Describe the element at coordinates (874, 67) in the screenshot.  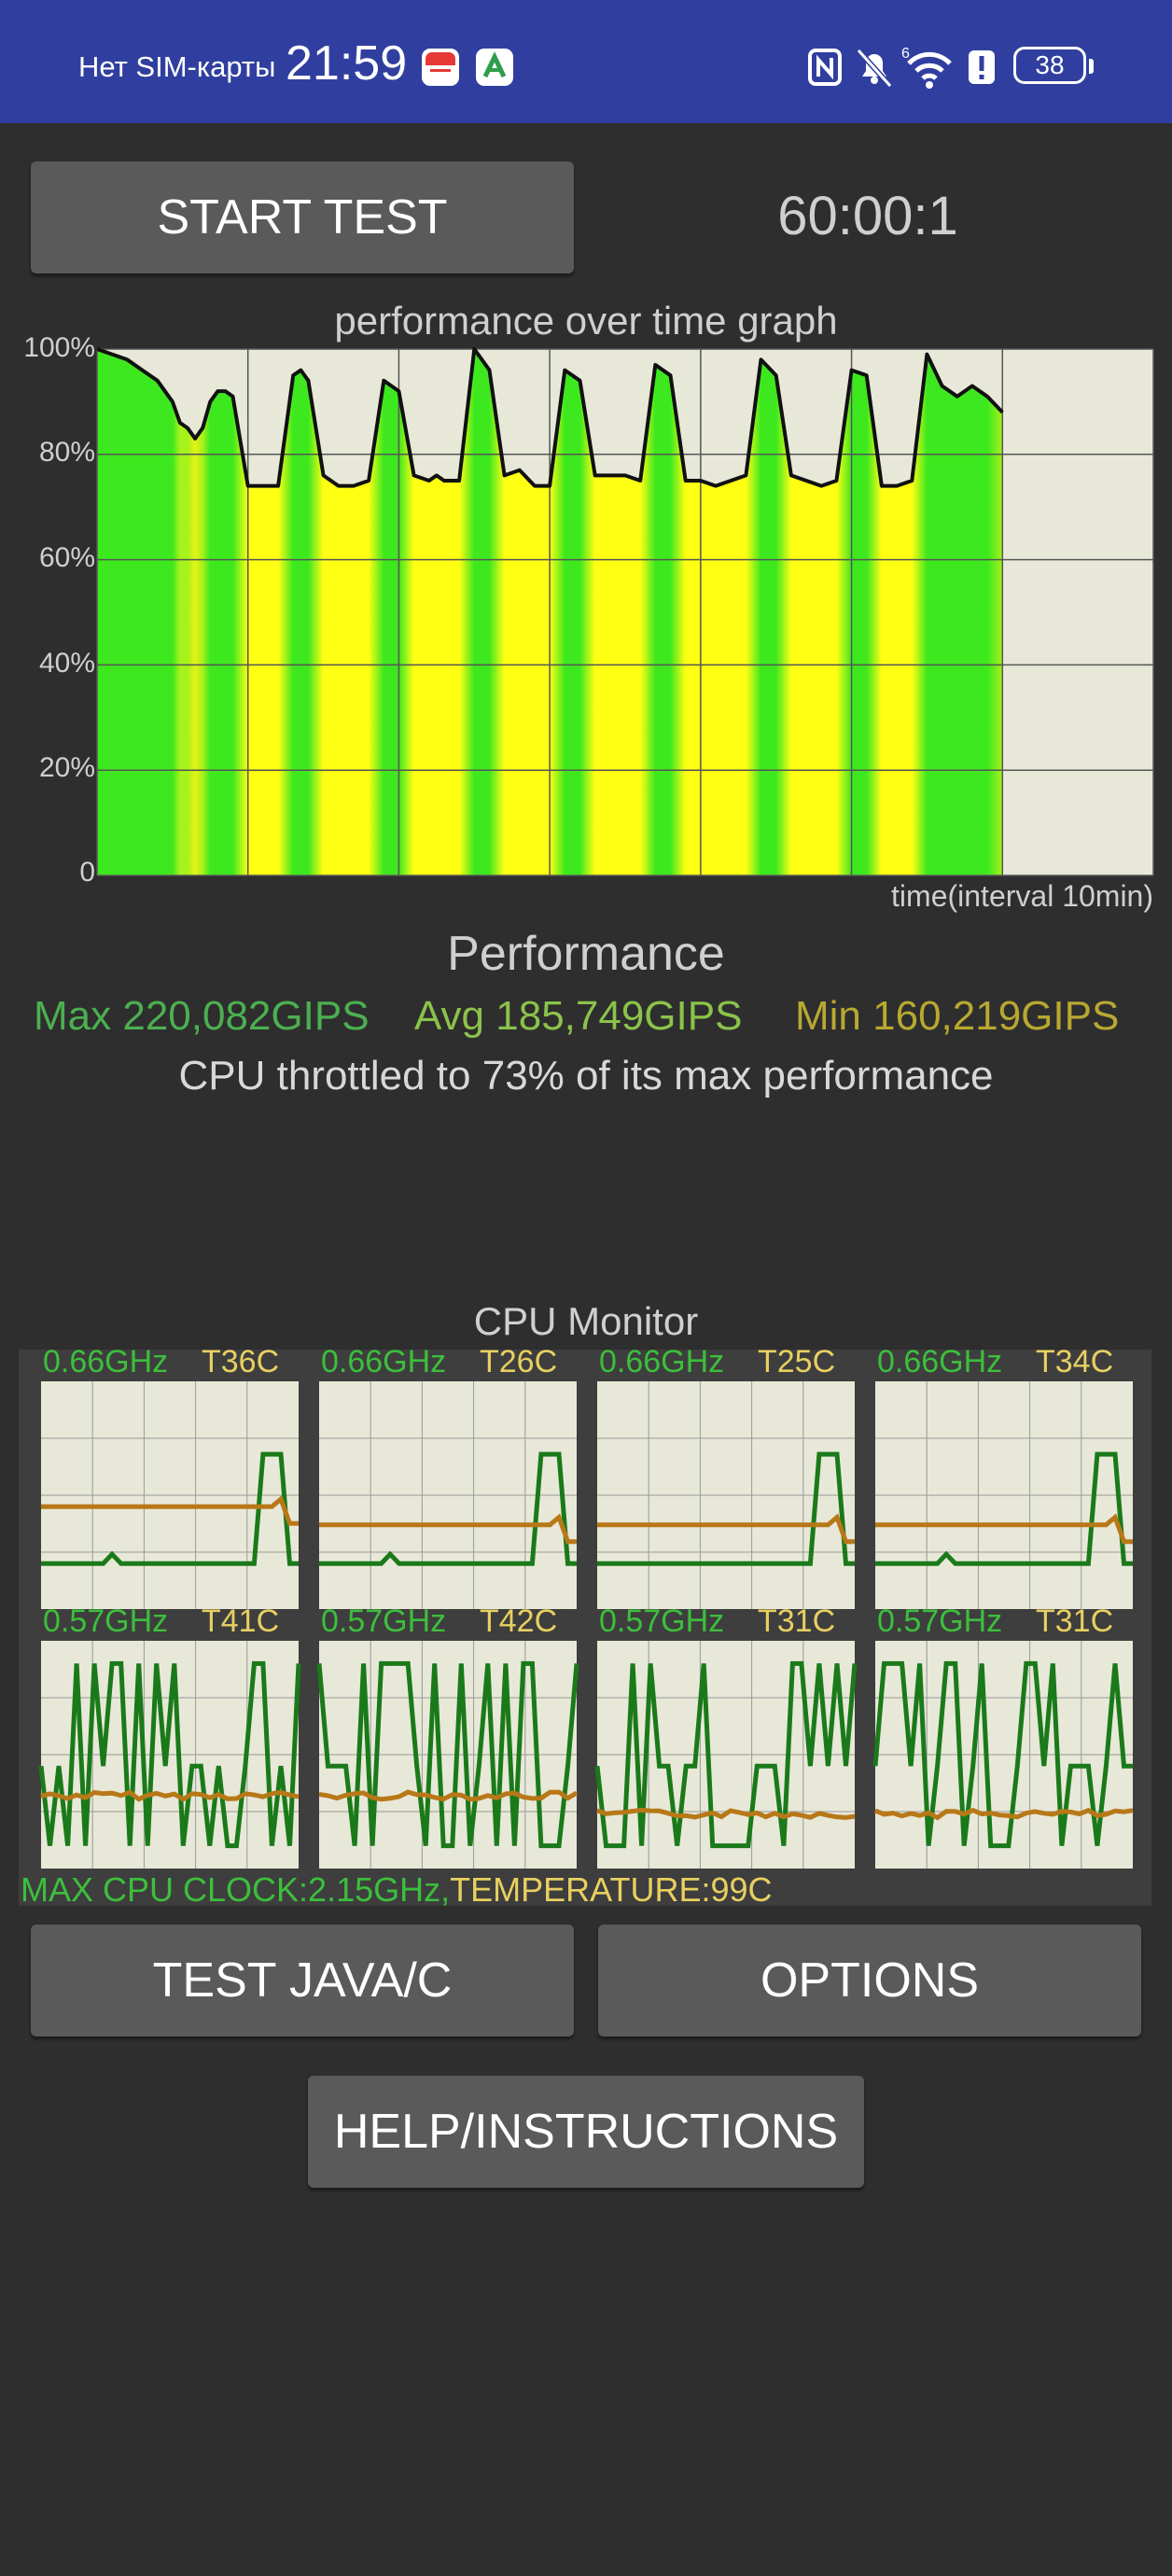
I see `mute-icon` at that location.